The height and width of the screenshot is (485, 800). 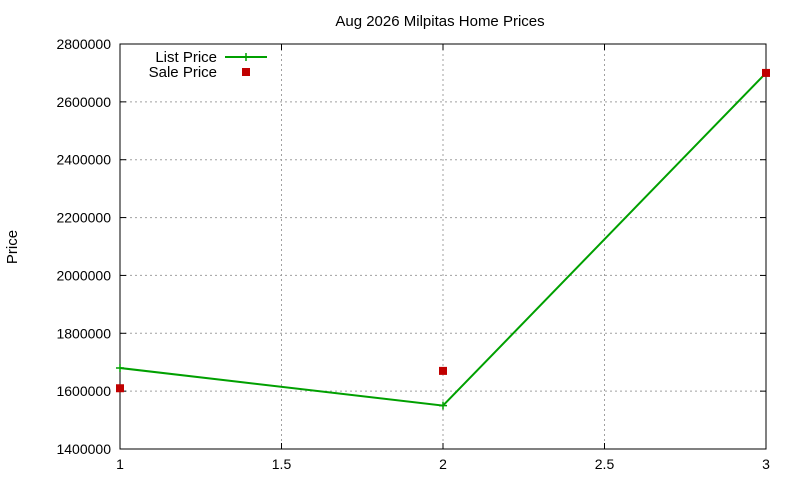 I want to click on y-tick-label: 1600000, so click(x=83, y=391).